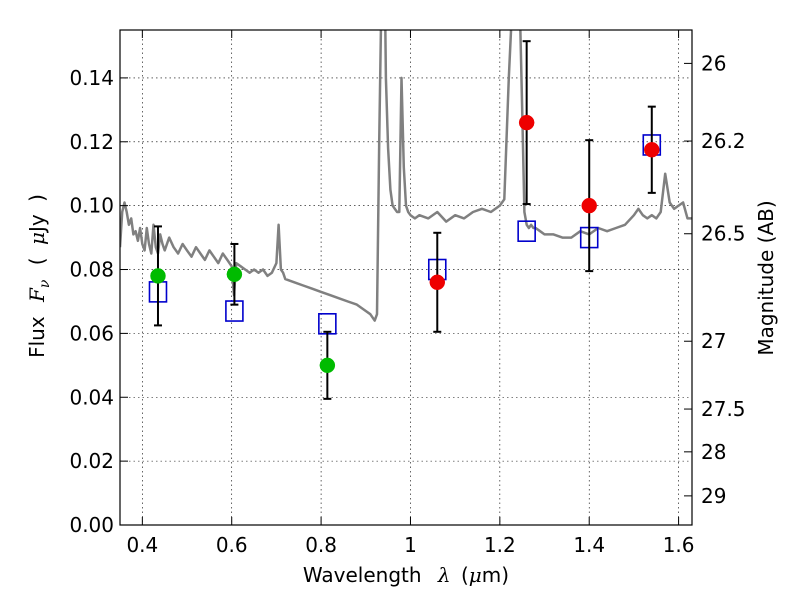  Describe the element at coordinates (713, 341) in the screenshot. I see `right-tick-label: 27` at that location.